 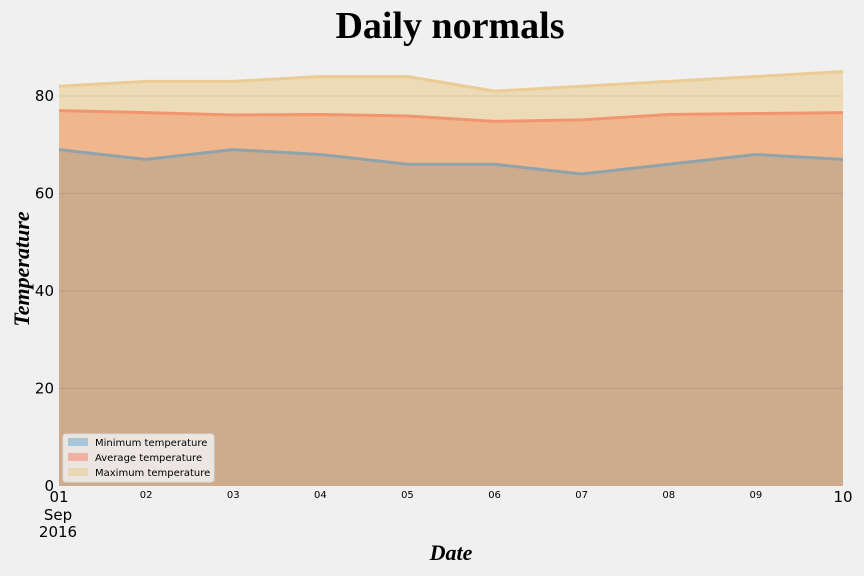 I want to click on x-tick-sublabel: Sep, so click(x=58, y=515).